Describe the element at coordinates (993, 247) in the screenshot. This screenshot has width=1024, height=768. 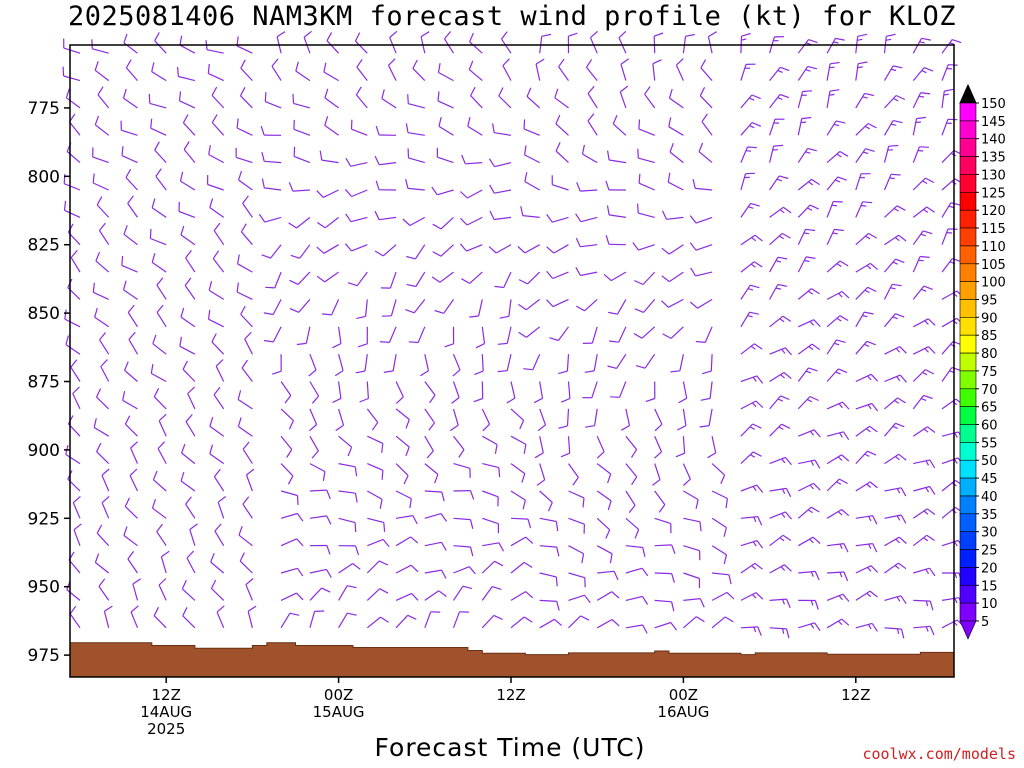
I see `colorbar-label: 110` at that location.